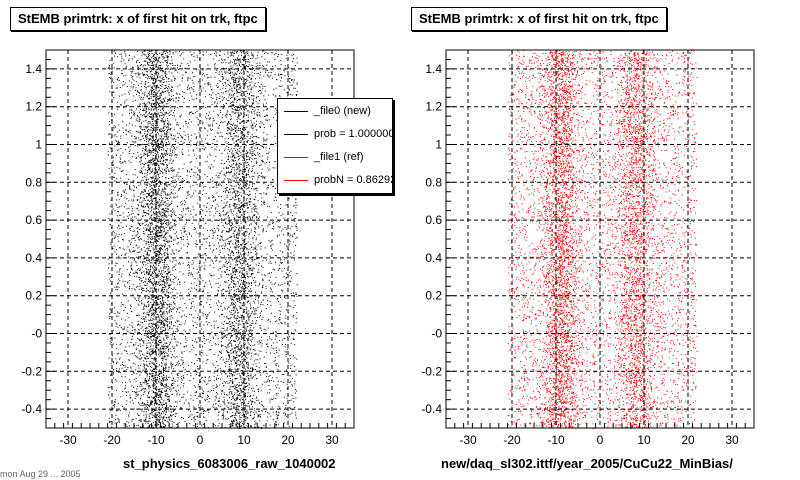 This screenshot has height=480, width=800. I want to click on legend-label-file1: _file1 (ref), so click(339, 157).